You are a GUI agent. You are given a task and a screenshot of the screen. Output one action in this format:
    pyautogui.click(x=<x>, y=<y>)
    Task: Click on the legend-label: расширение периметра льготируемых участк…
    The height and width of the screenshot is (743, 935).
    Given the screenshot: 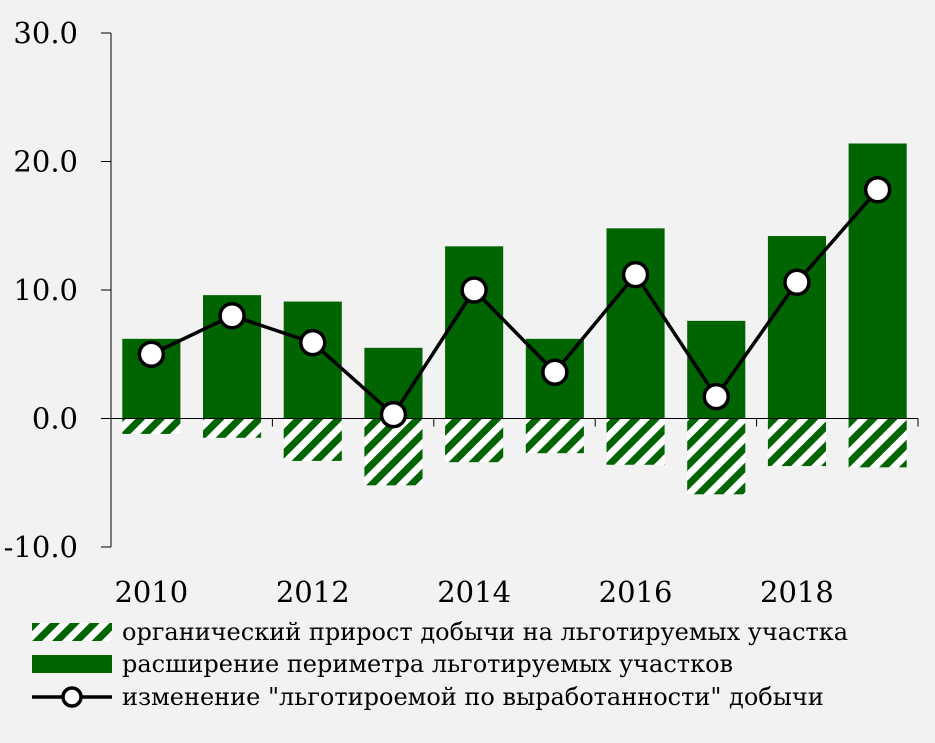 What is the action you would take?
    pyautogui.click(x=427, y=664)
    